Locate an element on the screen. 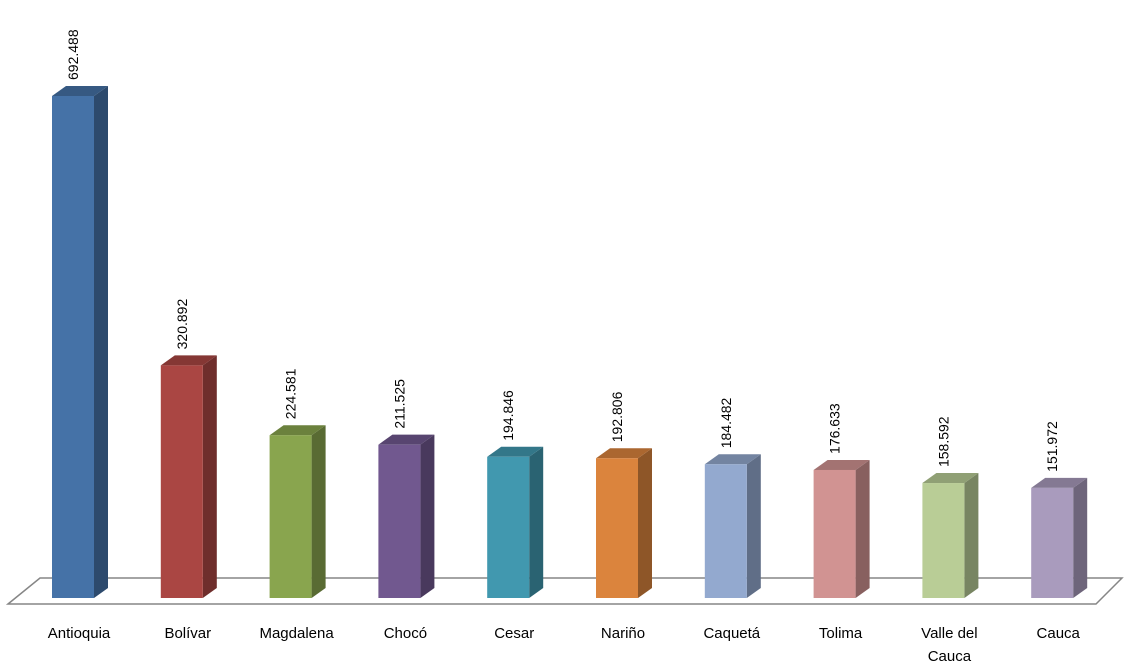 Image resolution: width=1128 pixels, height=668 pixels. category-label: Valle del Cauca is located at coordinates (949, 645).